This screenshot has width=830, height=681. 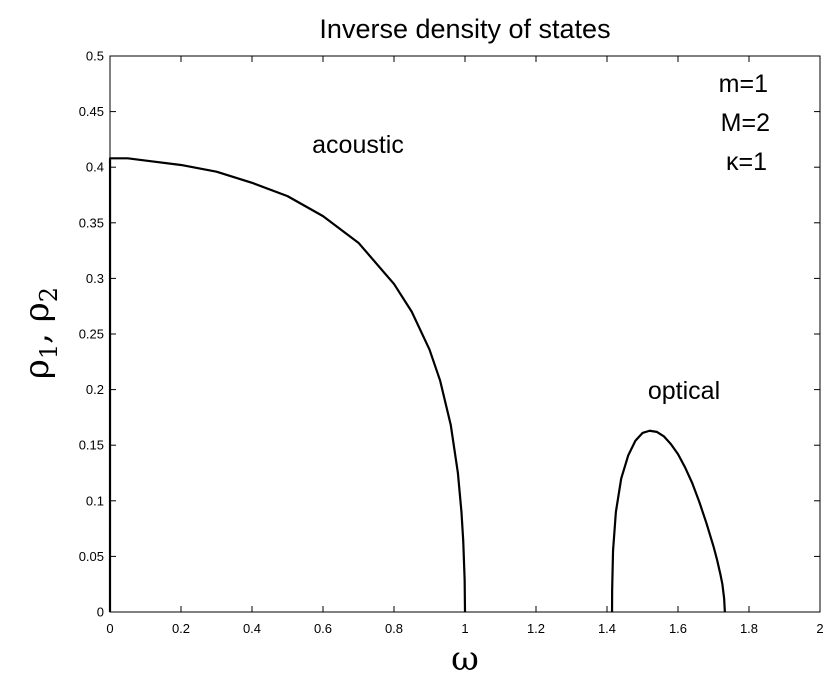 I want to click on series-line-optical, so click(x=668, y=521).